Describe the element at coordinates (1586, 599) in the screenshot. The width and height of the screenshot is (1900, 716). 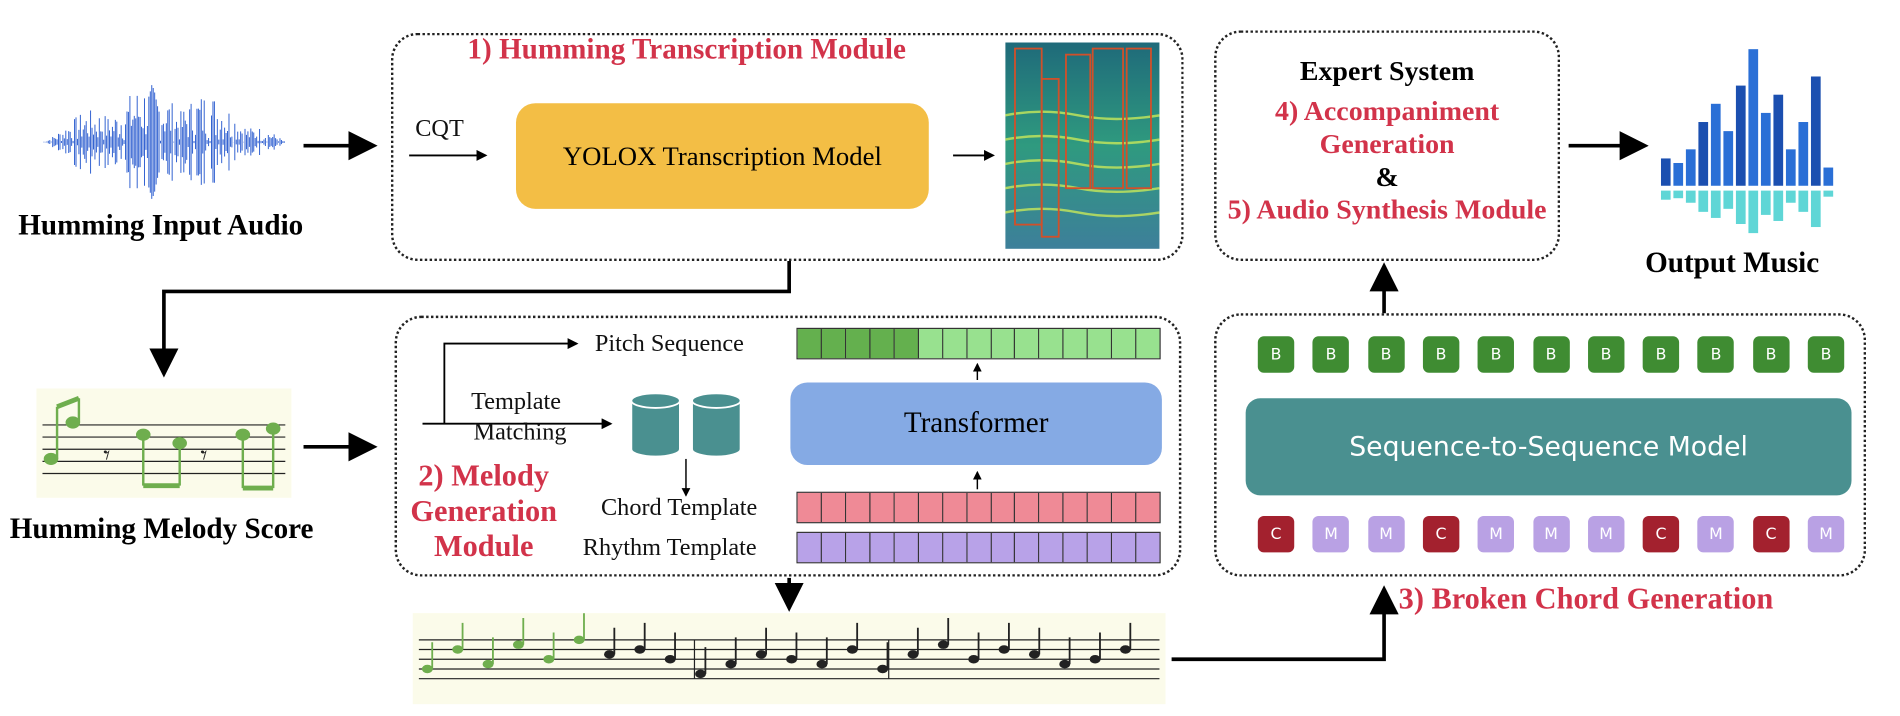
I see `module3-title: 3) Broken Chord Generation` at that location.